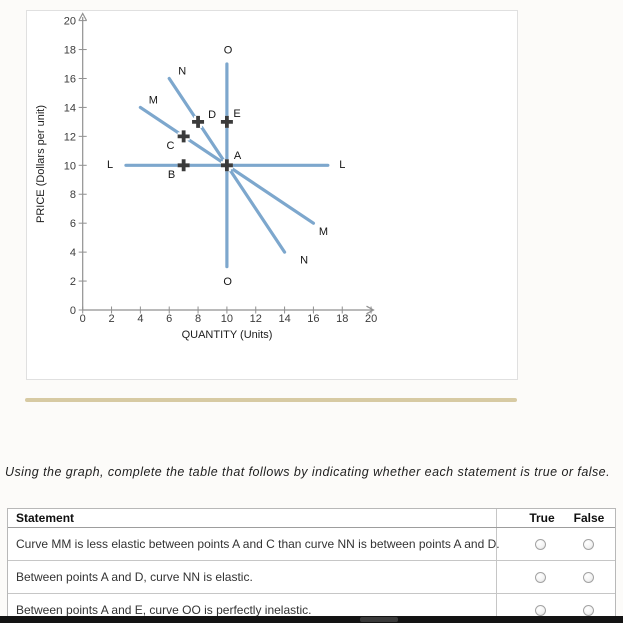 The width and height of the screenshot is (623, 623). Describe the element at coordinates (311, 619) in the screenshot. I see `bottom-window-edge` at that location.